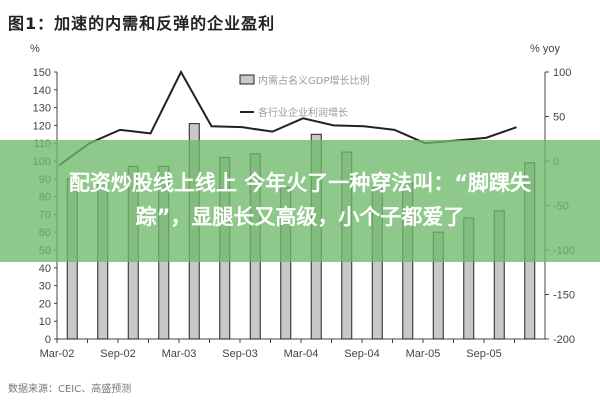 This screenshot has width=600, height=400. What do you see at coordinates (179, 354) in the screenshot?
I see `x-tick-label: Mar-03` at bounding box center [179, 354].